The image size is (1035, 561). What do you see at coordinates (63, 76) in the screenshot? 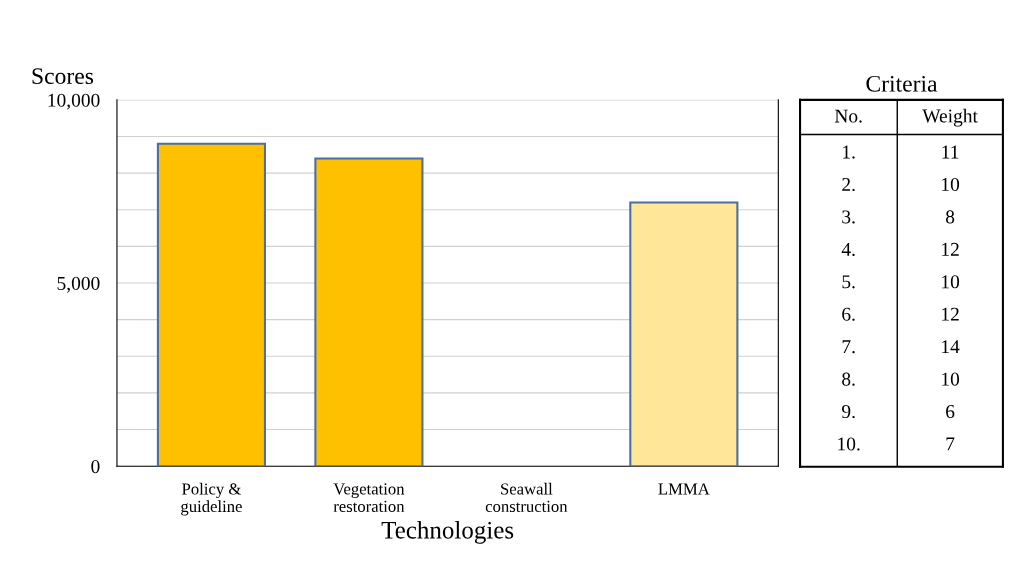
I see `y-axis-title: Scores` at bounding box center [63, 76].